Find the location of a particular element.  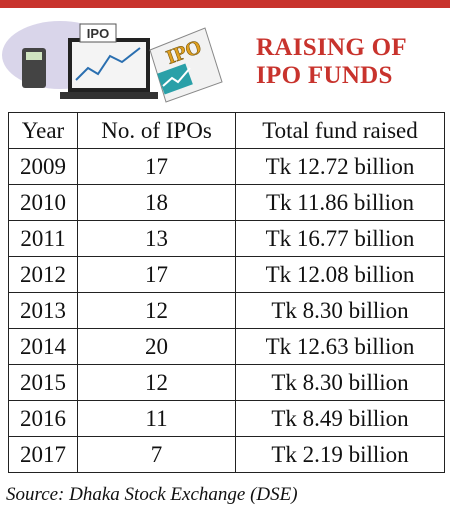

laptop-display is located at coordinates (109, 65).